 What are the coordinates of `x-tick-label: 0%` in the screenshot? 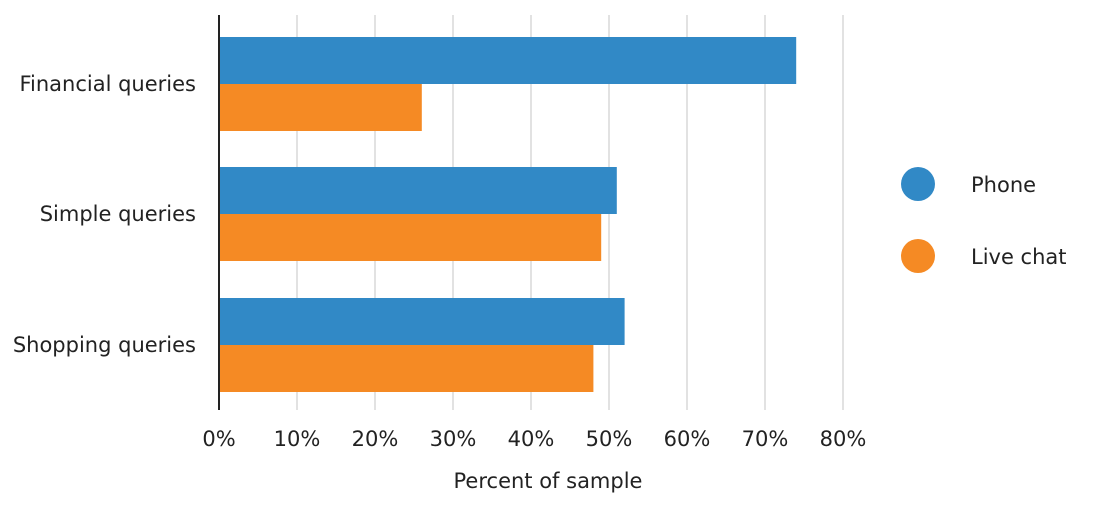 It's located at (218, 439).